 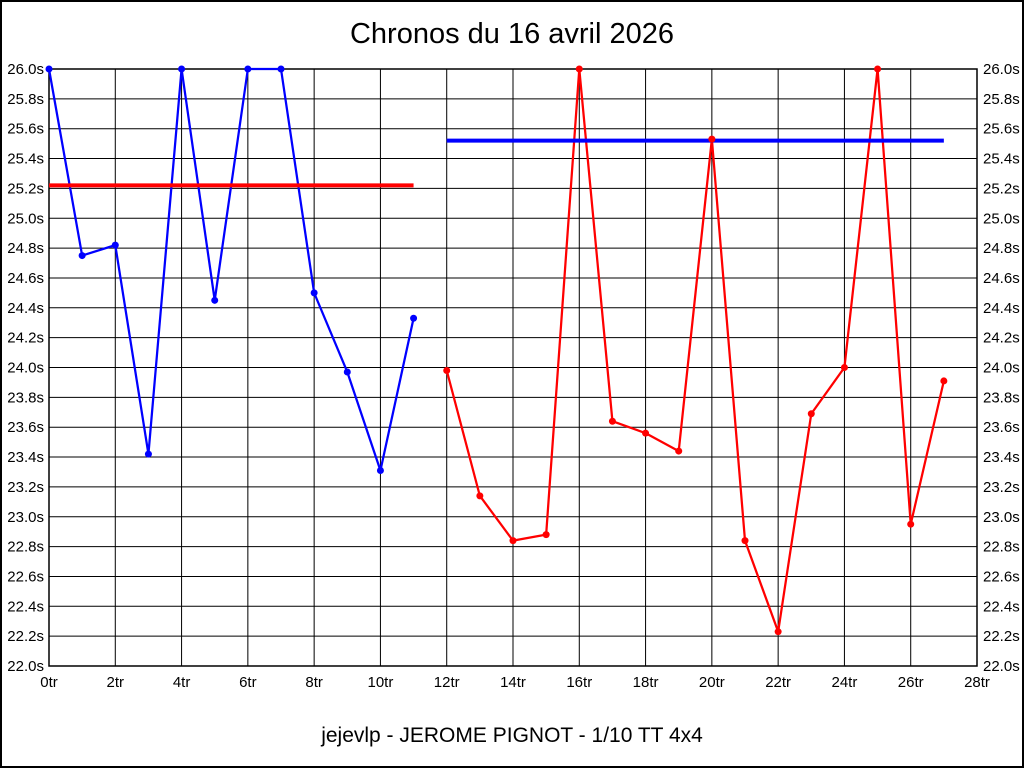 I want to click on y-tick-label-left: 24.6s, so click(x=25, y=278).